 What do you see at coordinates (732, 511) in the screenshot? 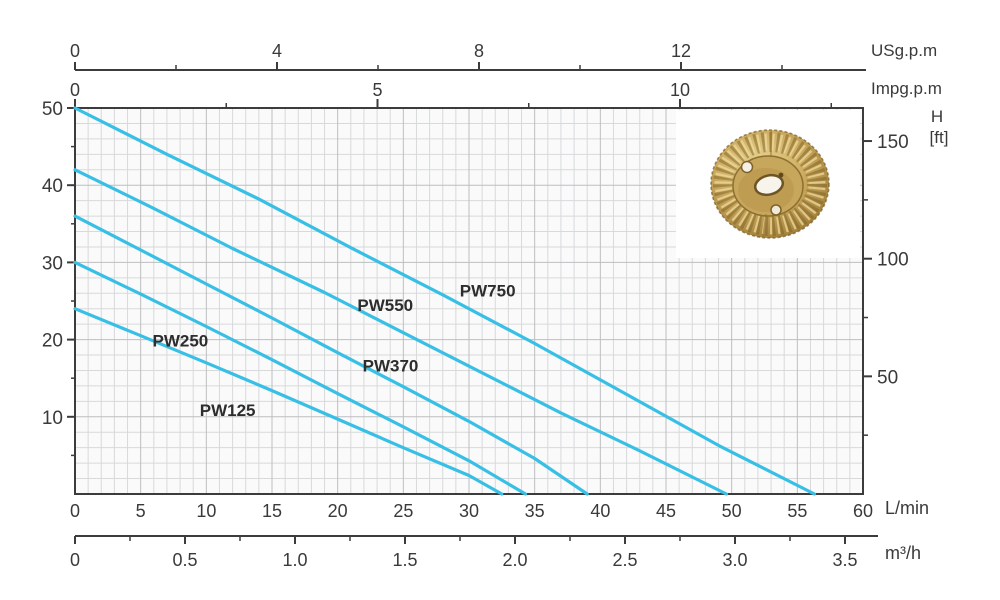
I see `lmin-tick-label: 50` at bounding box center [732, 511].